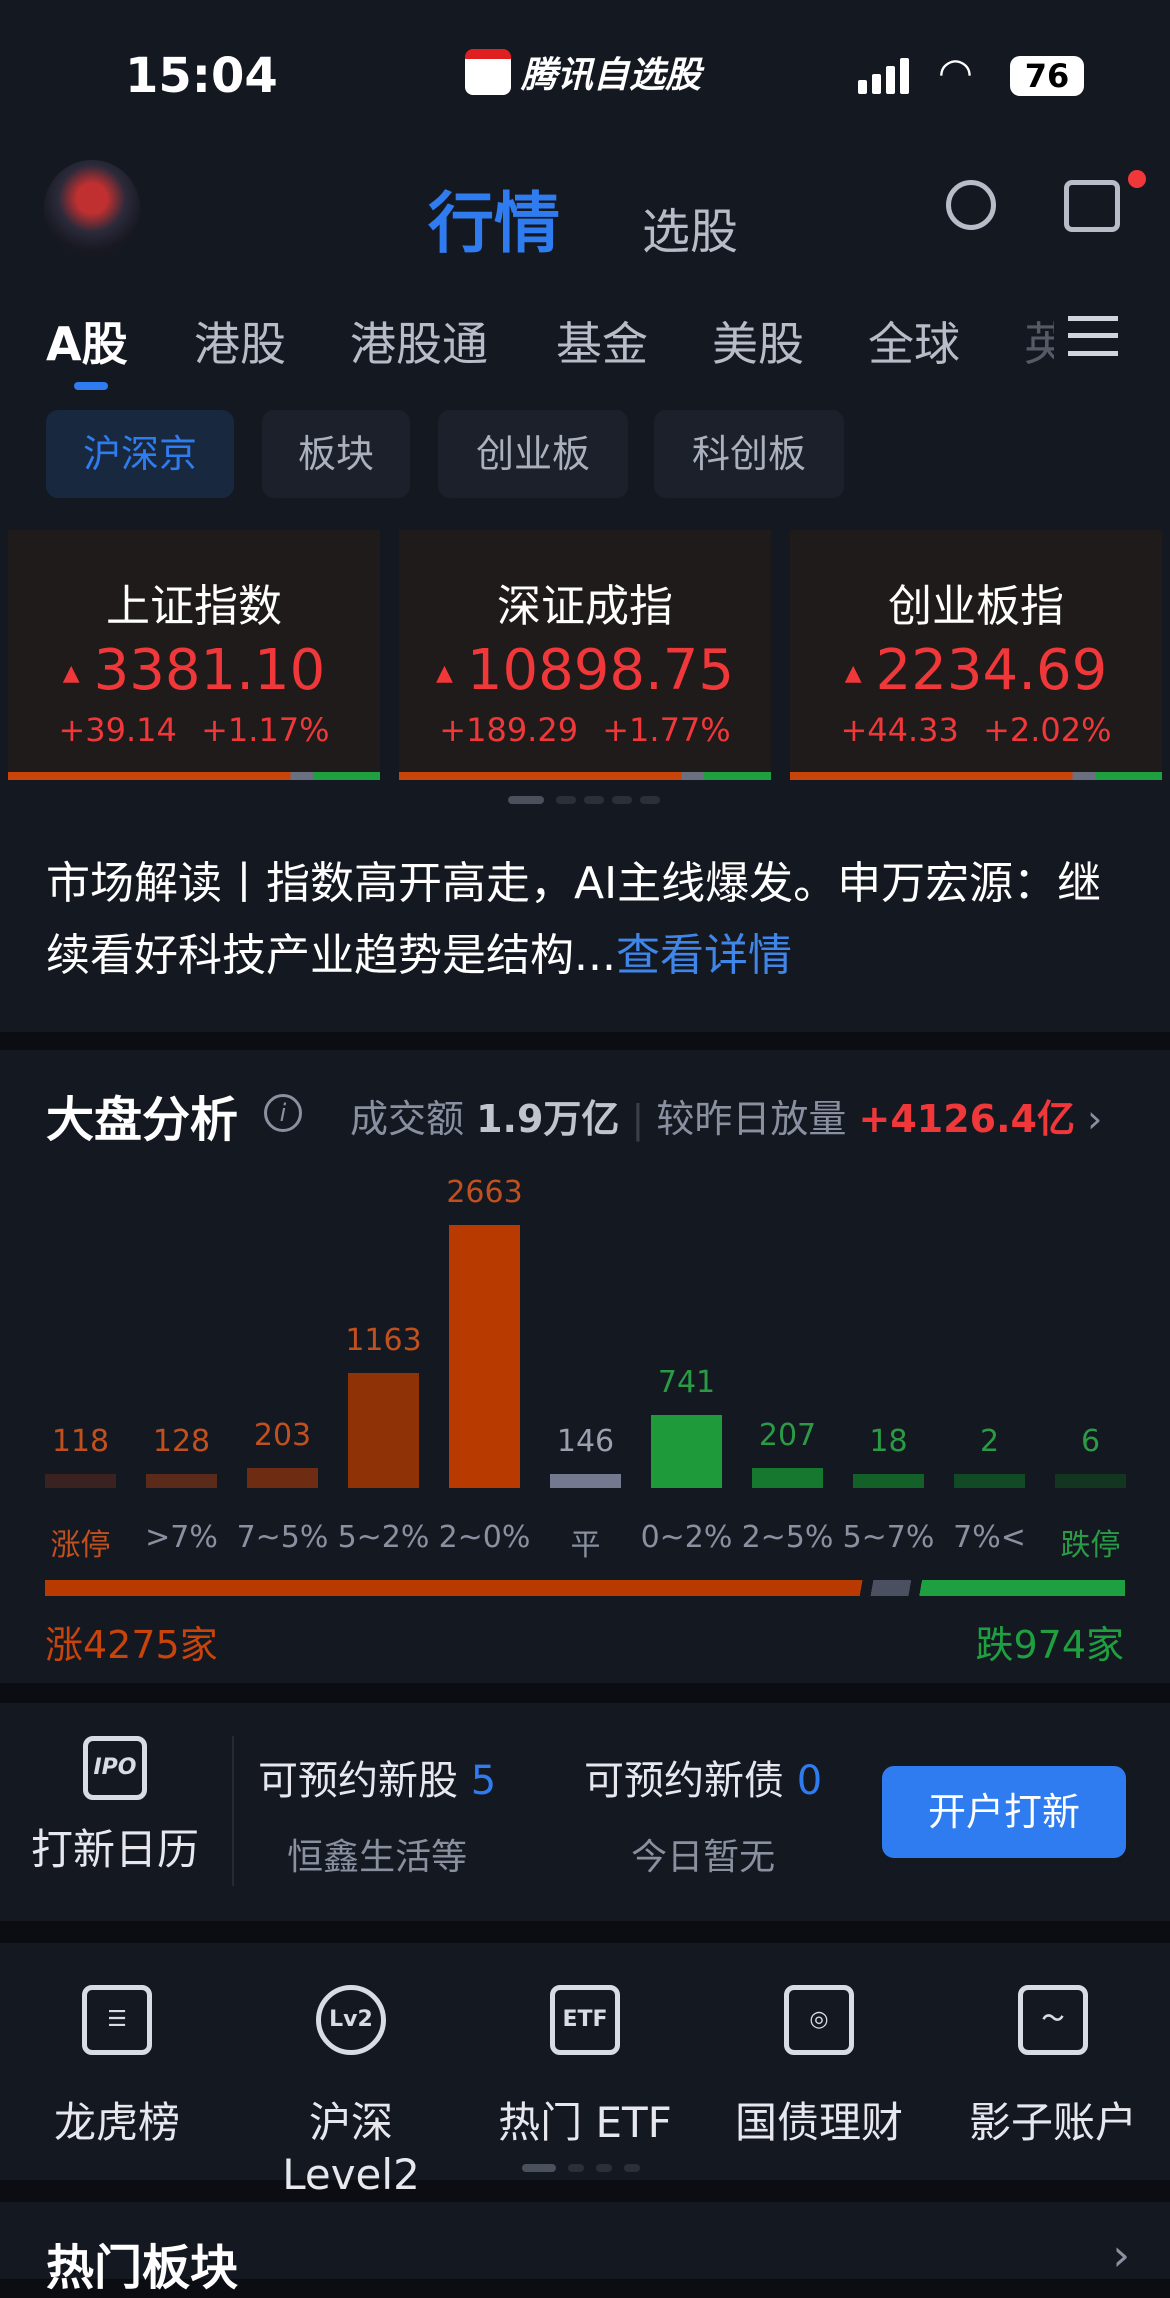 This screenshot has width=1170, height=2298. I want to click on bar-value-label: 2663, so click(484, 1192).